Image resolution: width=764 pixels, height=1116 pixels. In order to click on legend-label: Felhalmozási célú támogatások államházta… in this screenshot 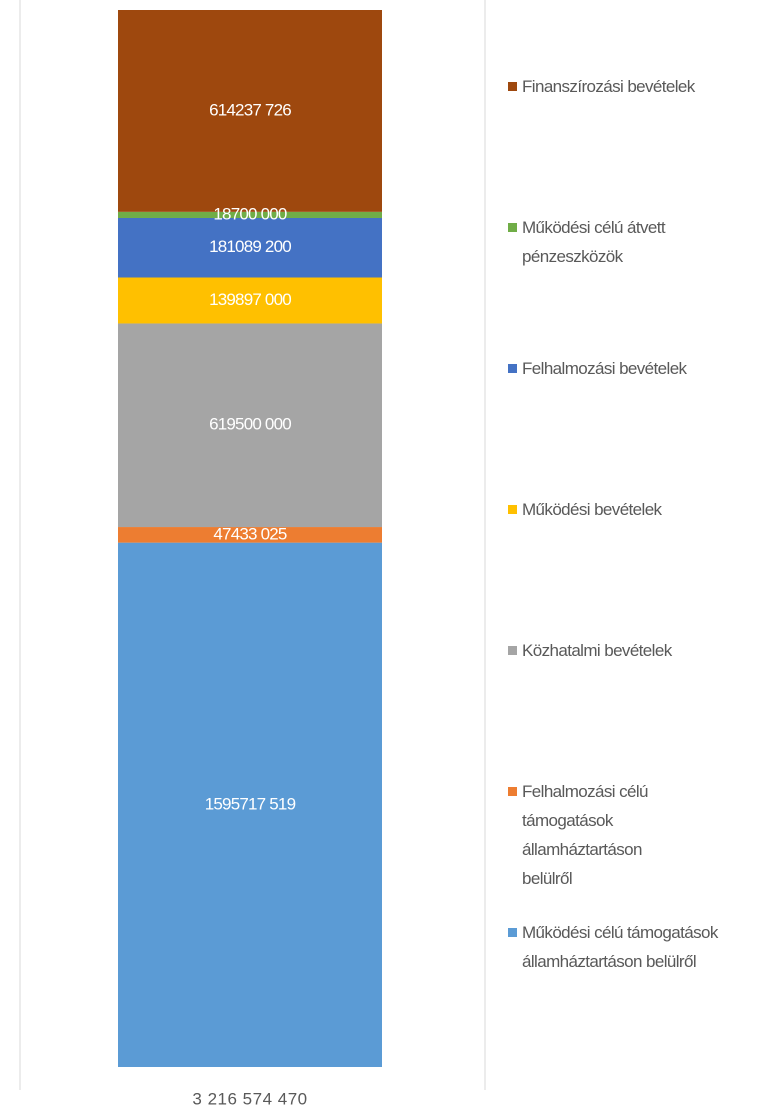, I will do `click(585, 835)`.